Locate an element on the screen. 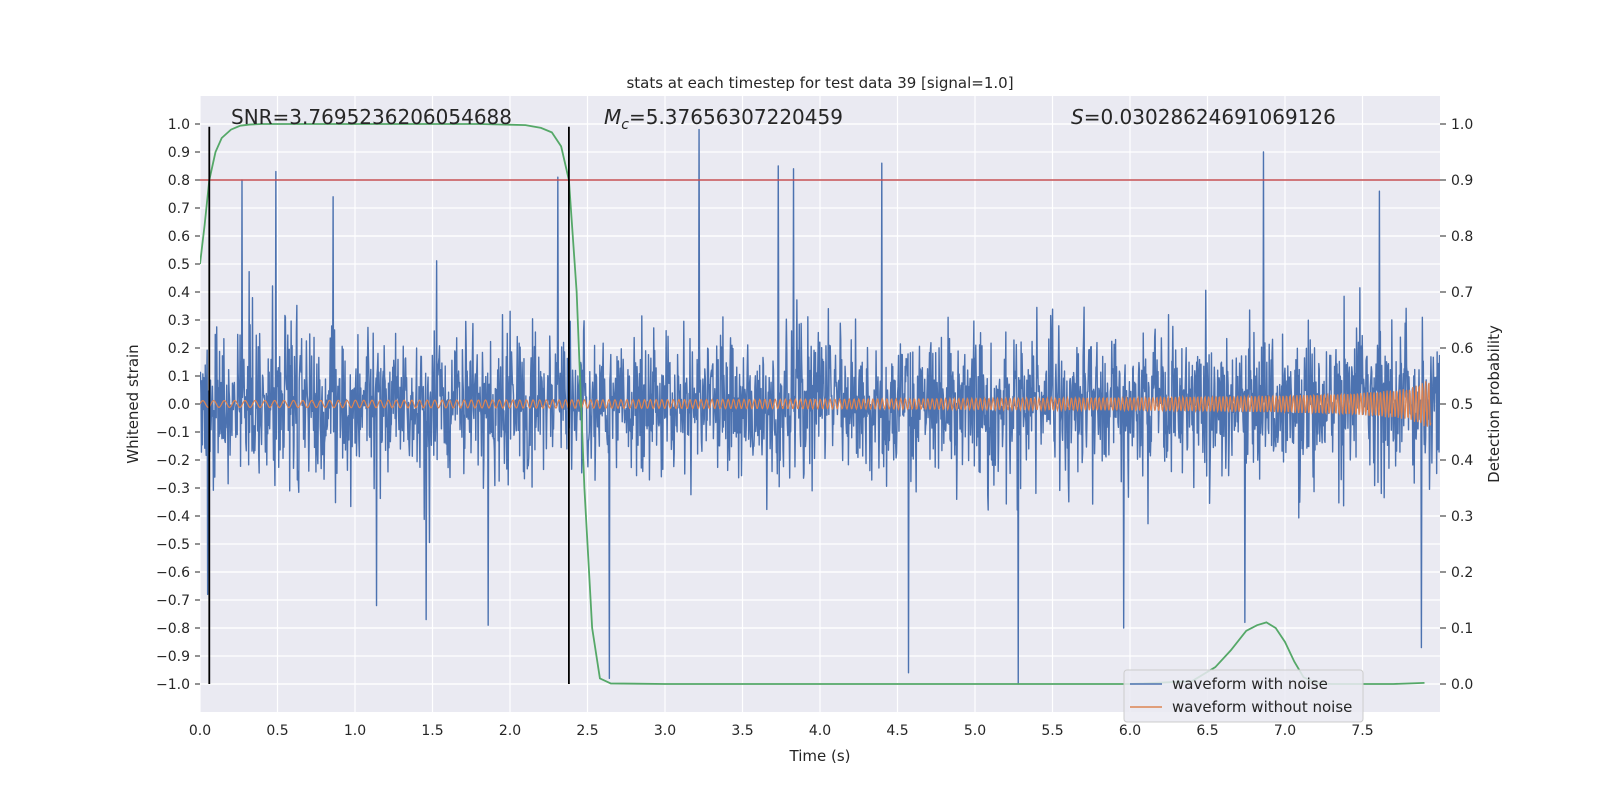 The height and width of the screenshot is (800, 1600). y2-tick-label: 1.0 is located at coordinates (1462, 125).